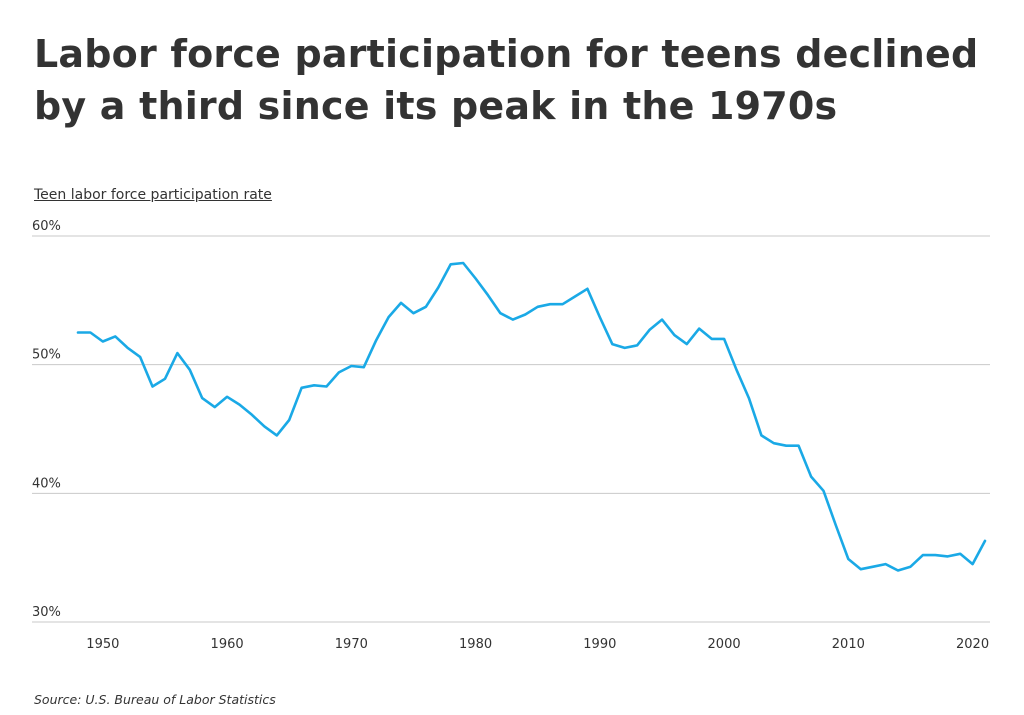 Image resolution: width=1024 pixels, height=715 pixels. Describe the element at coordinates (724, 644) in the screenshot. I see `x-tick-label: 2000` at that location.